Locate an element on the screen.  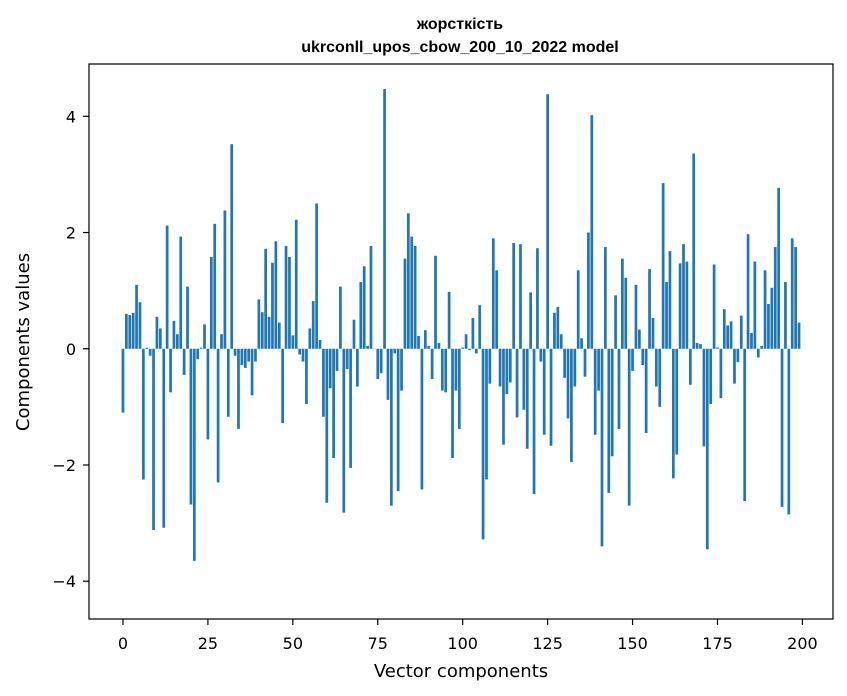
x-tick-label: 50 is located at coordinates (293, 643).